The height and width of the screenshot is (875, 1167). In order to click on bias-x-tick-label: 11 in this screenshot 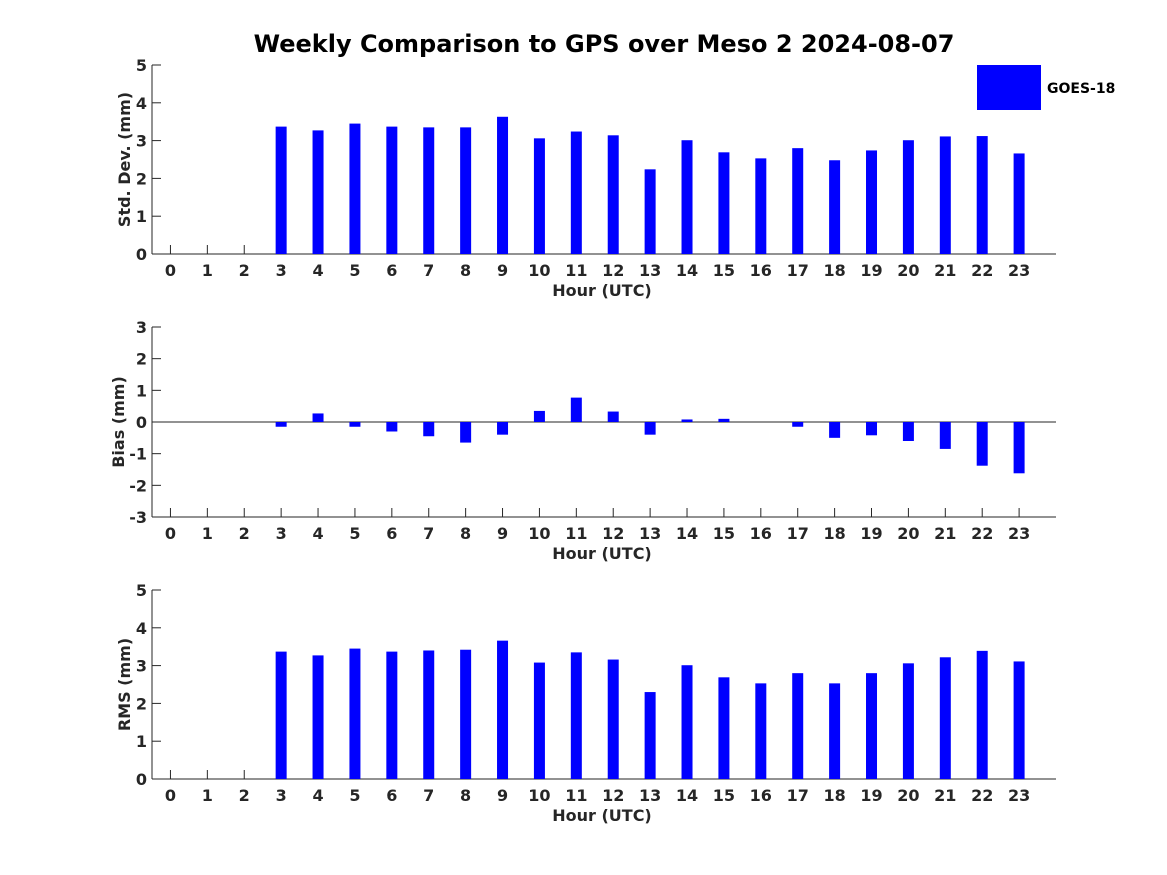, I will do `click(576, 533)`.